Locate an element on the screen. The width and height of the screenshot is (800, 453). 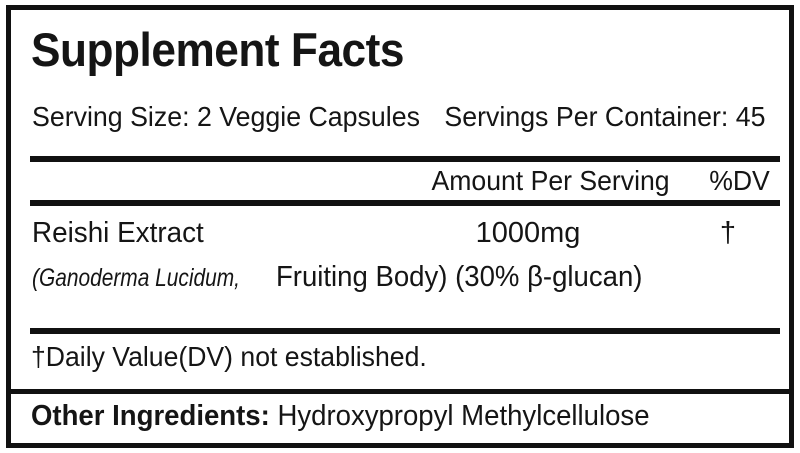
ingredient-amount: 1000mg is located at coordinates (528, 233).